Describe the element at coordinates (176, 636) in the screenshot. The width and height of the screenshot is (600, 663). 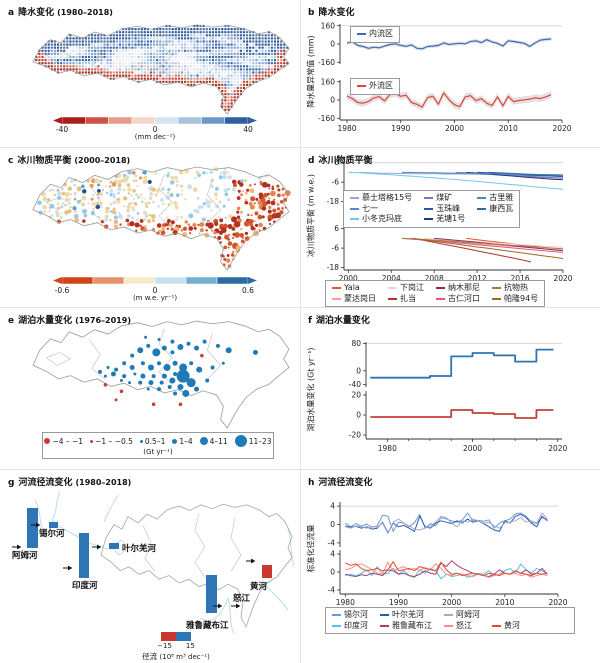
I see `runoff-legend-bars` at that location.